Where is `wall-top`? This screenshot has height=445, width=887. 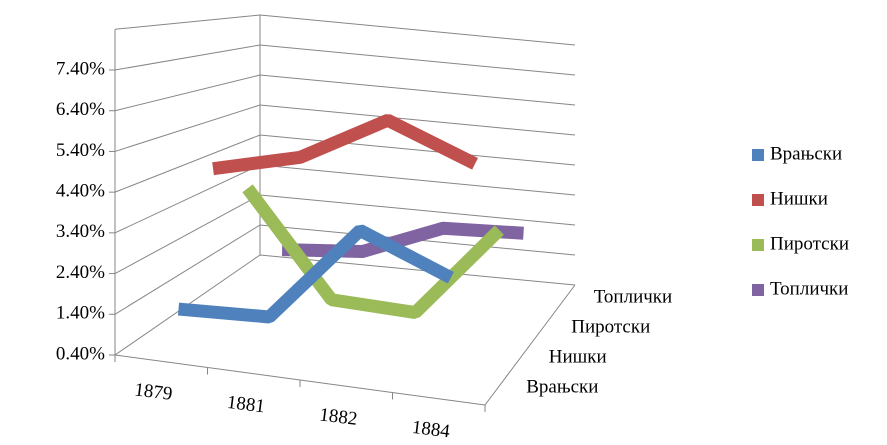
wall-top is located at coordinates (345, 30).